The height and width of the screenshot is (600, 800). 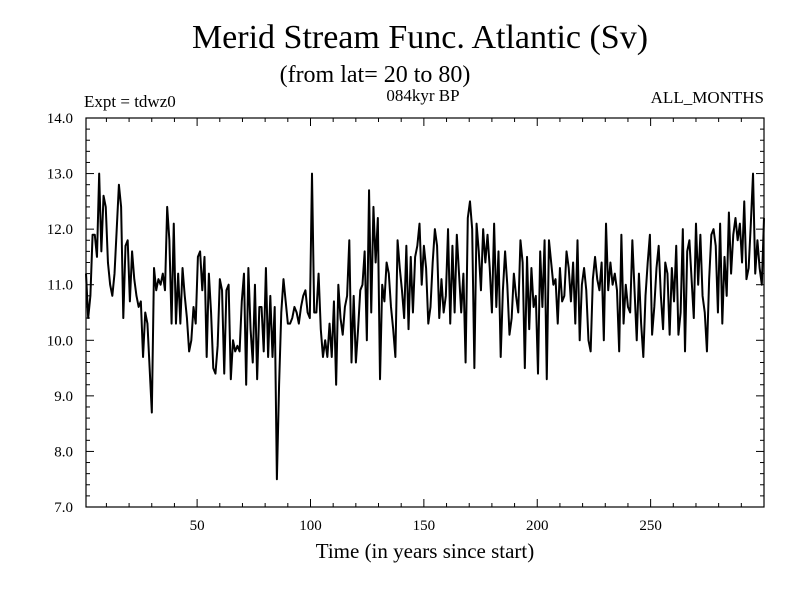 I want to click on x-axis-label: Time (in years since start), so click(x=425, y=551).